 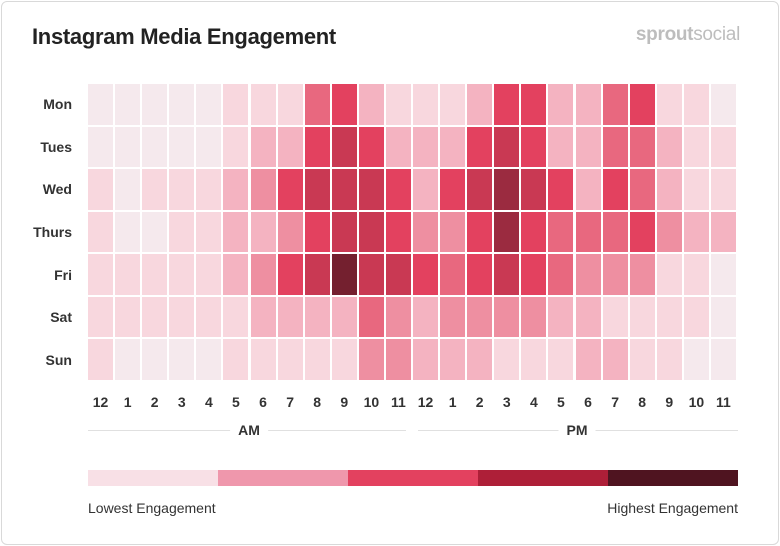 What do you see at coordinates (127, 402) in the screenshot?
I see `hour-label: 1` at bounding box center [127, 402].